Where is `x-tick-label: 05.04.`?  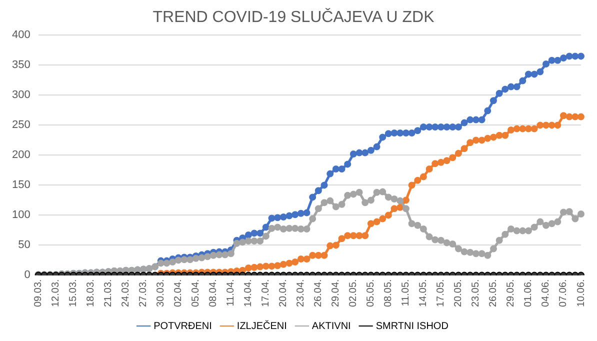
x-tick-label: 05.04. is located at coordinates (196, 293).